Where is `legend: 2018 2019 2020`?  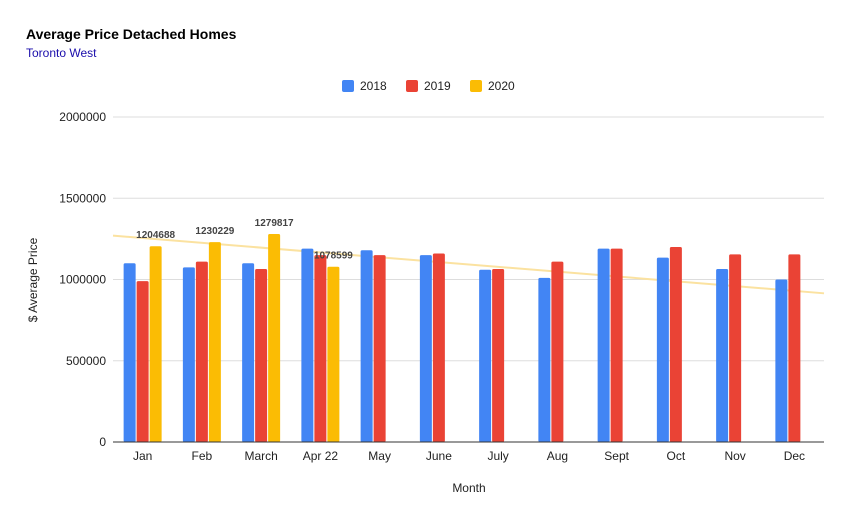
legend: 2018 2019 2020 is located at coordinates (428, 86).